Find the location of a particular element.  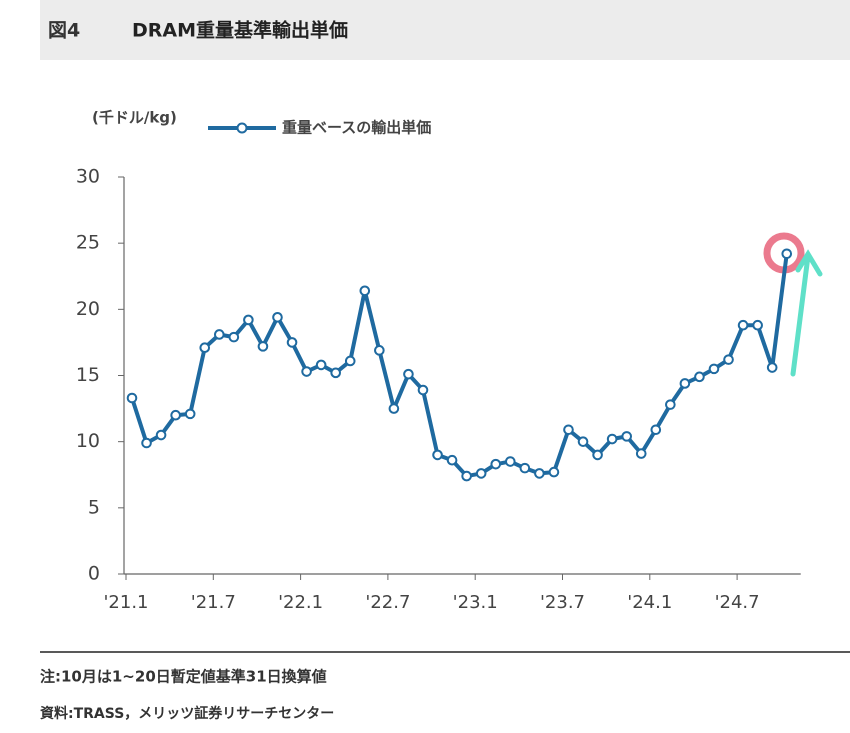

y-tick-label: 5 is located at coordinates (94, 507).